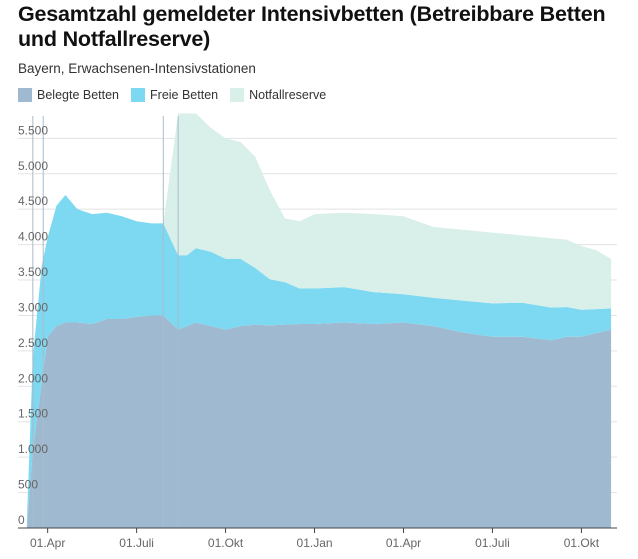 Image resolution: width=638 pixels, height=559 pixels. I want to click on y-tick-label-11: 5.500, so click(33, 130).